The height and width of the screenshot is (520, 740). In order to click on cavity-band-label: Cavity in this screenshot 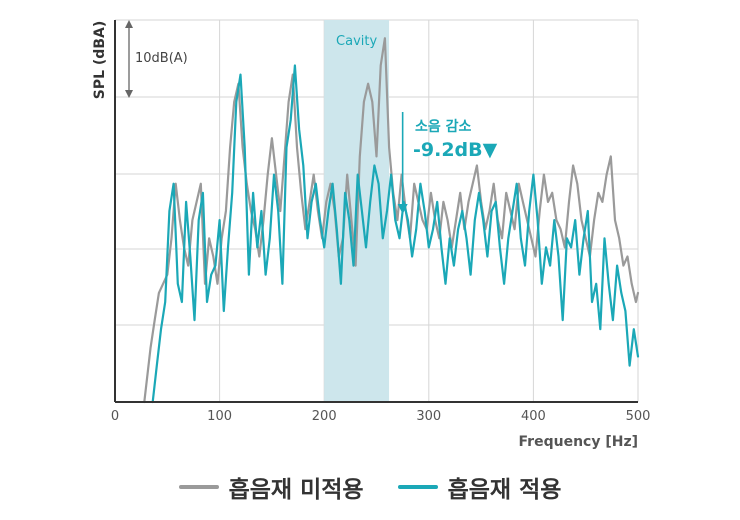, I will do `click(356, 41)`.